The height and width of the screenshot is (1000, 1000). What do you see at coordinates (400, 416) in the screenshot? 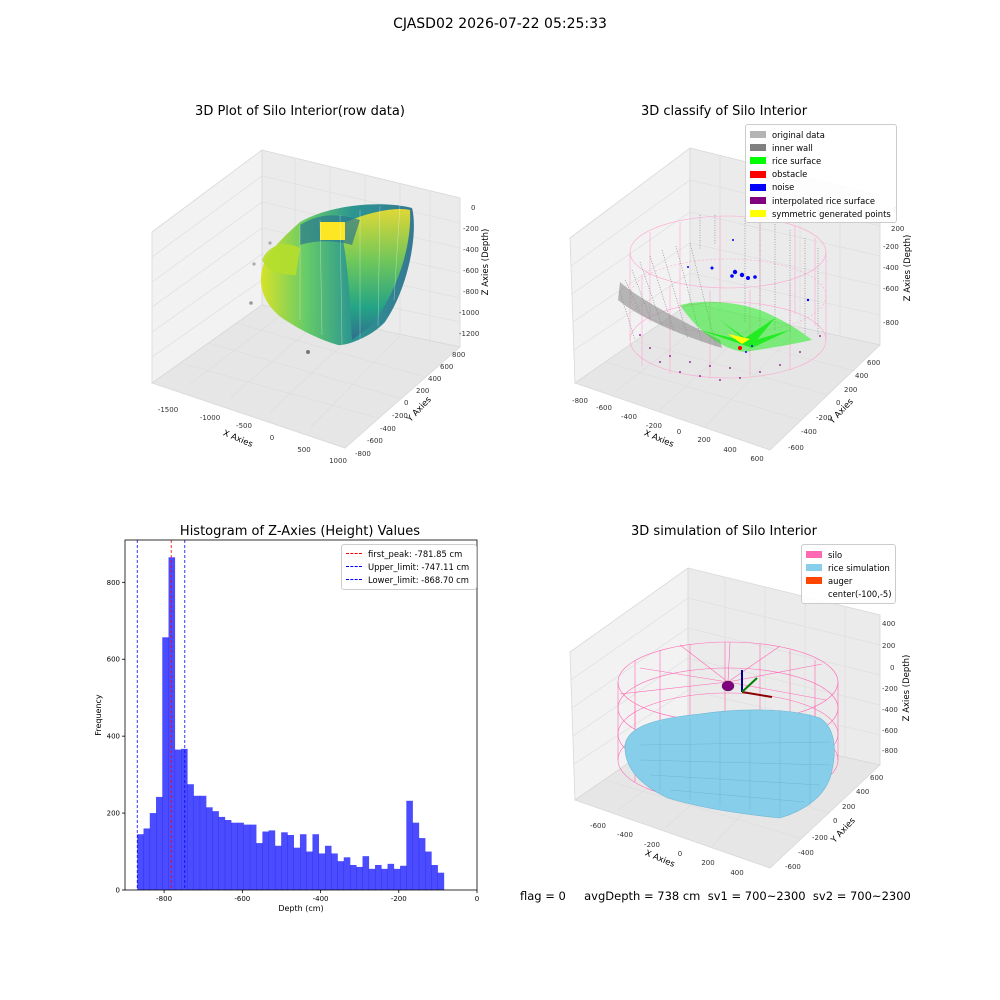
I see `raw-ytick: -200` at bounding box center [400, 416].